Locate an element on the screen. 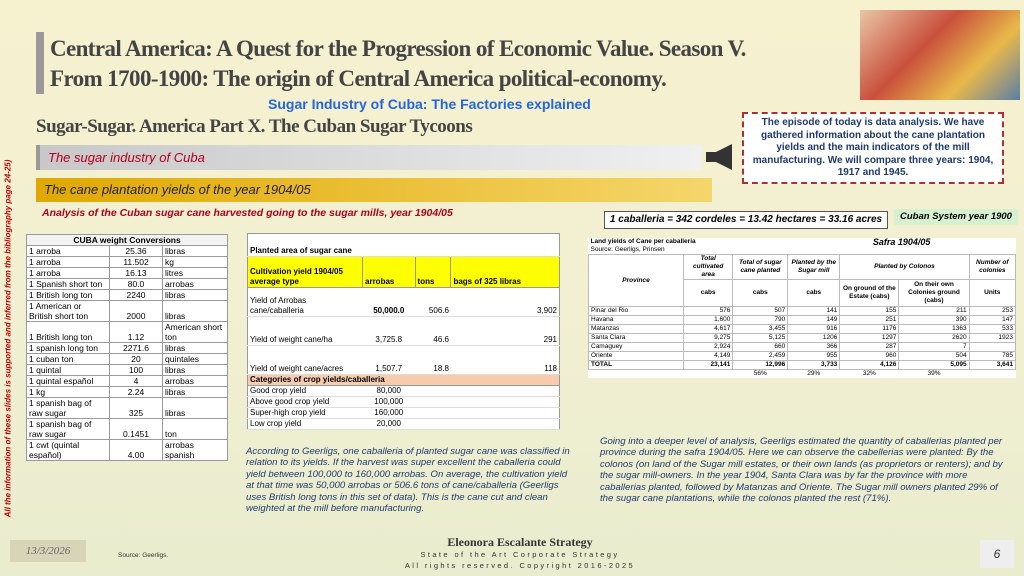 The image size is (1024, 576). table-cell: 7 is located at coordinates (934, 347).